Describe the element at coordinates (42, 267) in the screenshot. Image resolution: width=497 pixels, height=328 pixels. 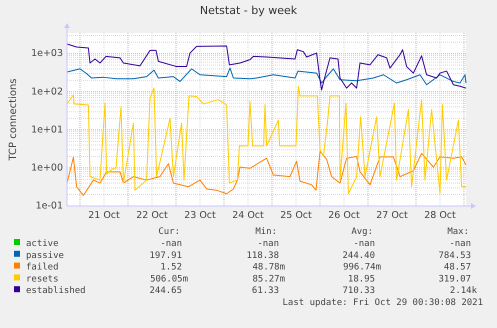
I see `legend-label: failed` at that location.